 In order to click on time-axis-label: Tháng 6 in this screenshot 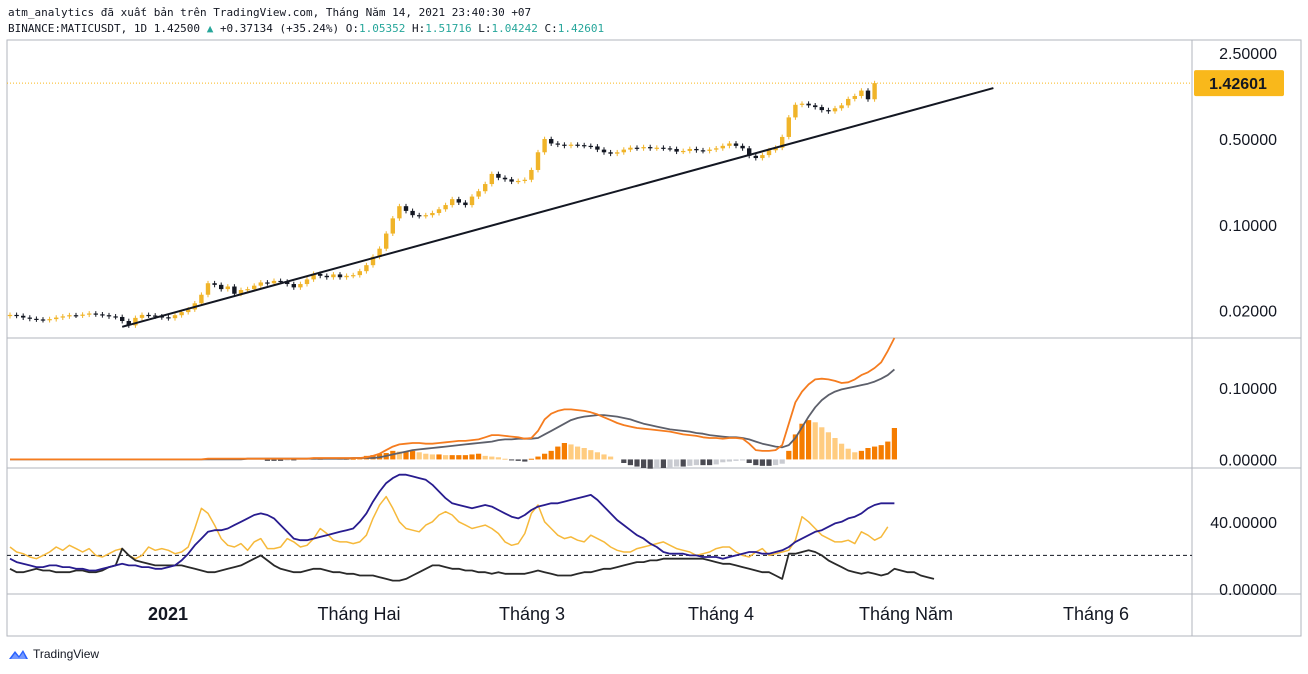, I will do `click(1096, 614)`.